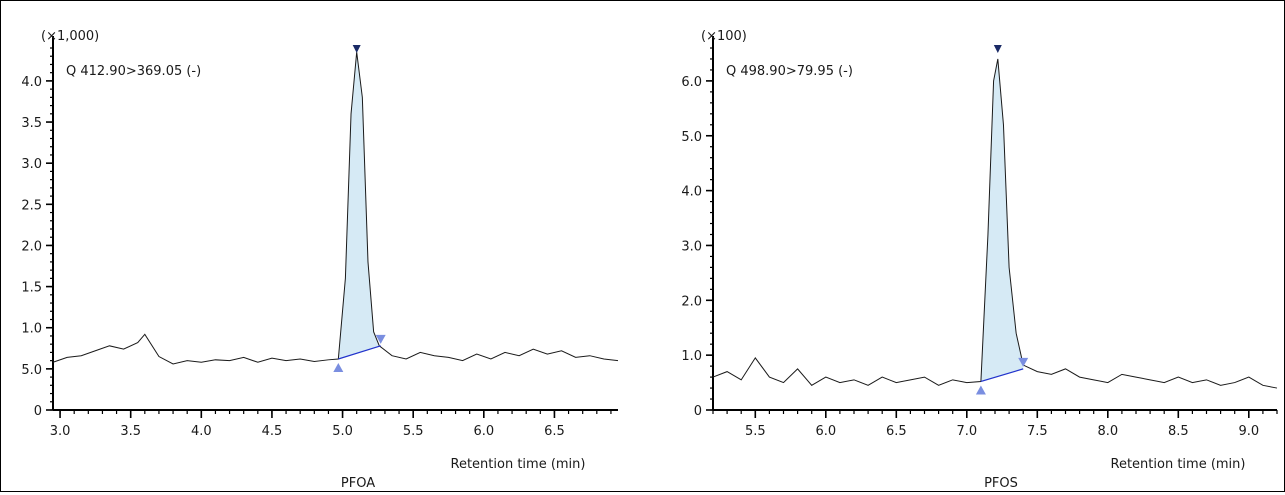  I want to click on x-tick-label: 8.5, so click(1178, 431).